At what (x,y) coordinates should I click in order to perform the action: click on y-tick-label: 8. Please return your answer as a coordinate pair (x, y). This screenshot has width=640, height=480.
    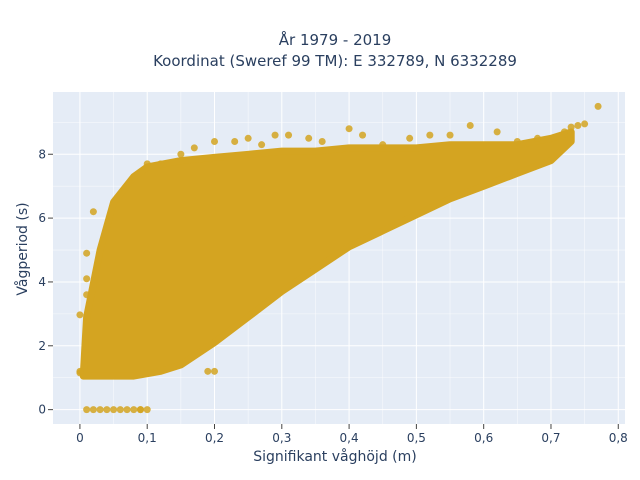
    Looking at the image, I should click on (42, 154).